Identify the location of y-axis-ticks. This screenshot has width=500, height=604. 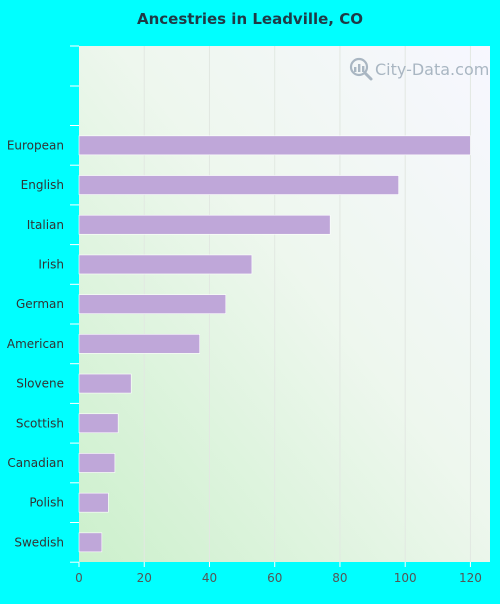
(74, 304).